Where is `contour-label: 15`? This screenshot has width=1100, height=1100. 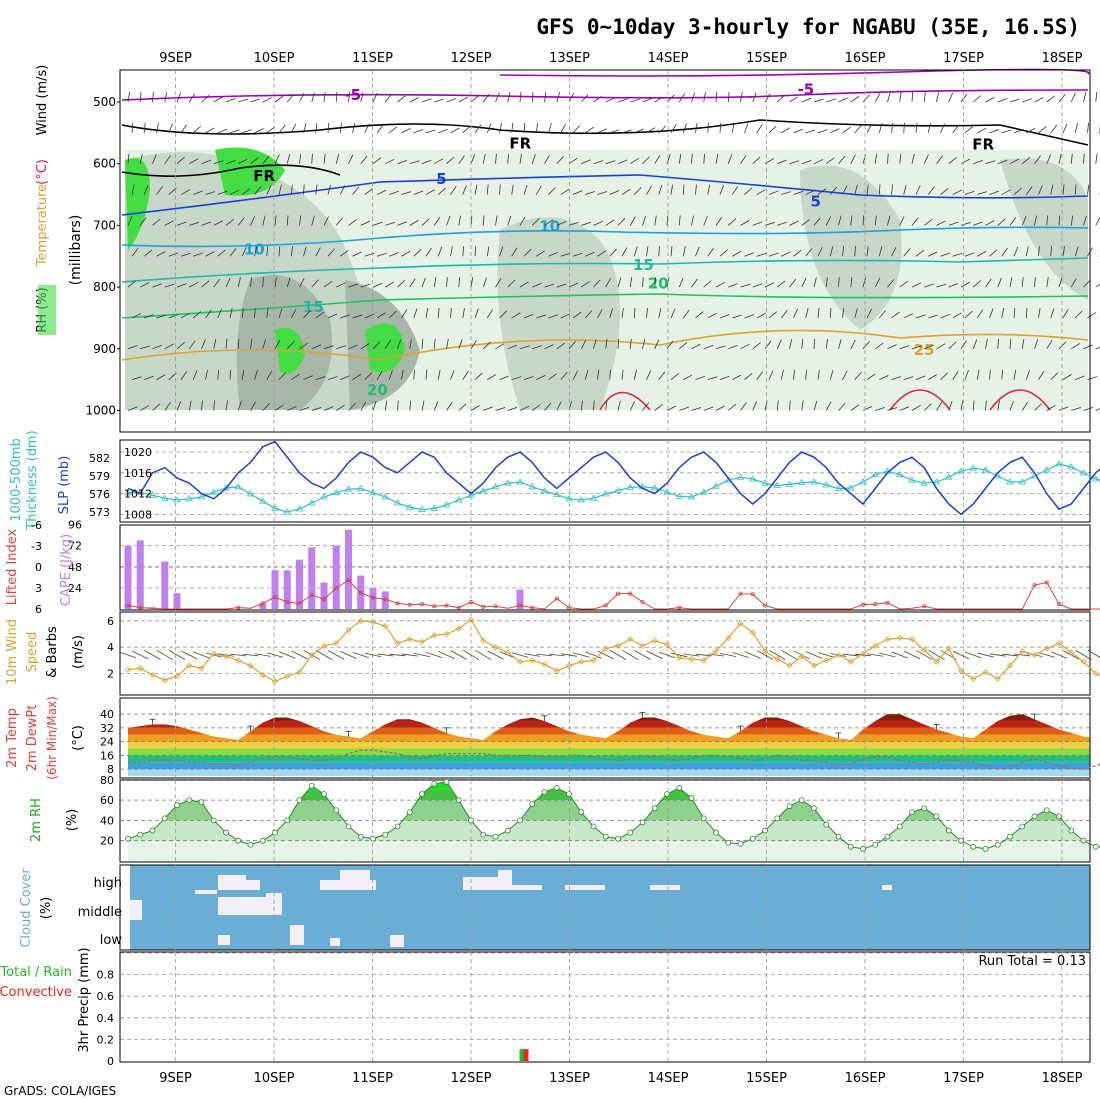
contour-label: 15 is located at coordinates (643, 265).